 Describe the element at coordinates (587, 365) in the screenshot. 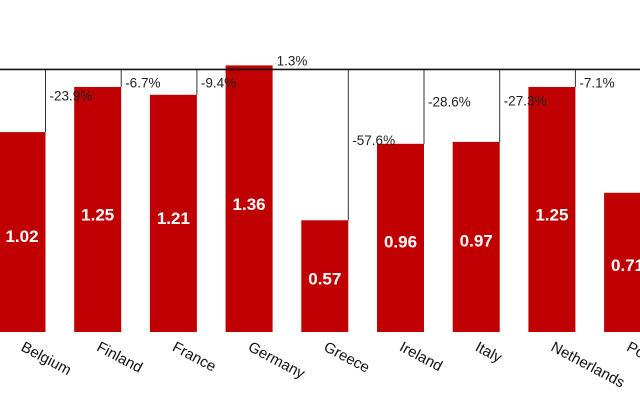

I see `category-label: Netherlands` at that location.